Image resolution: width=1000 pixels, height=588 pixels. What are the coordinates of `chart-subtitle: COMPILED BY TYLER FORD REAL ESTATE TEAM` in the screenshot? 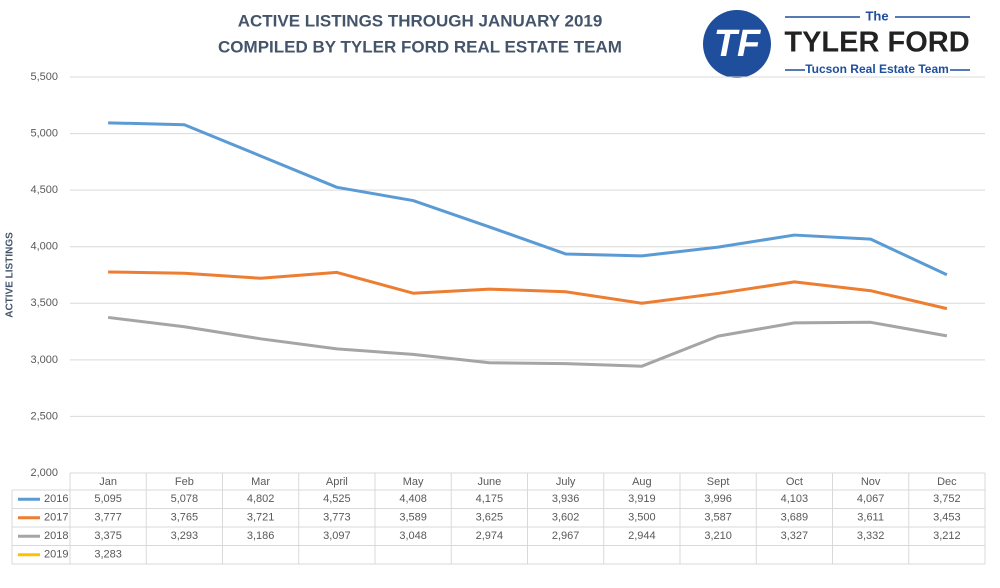 It's located at (420, 46).